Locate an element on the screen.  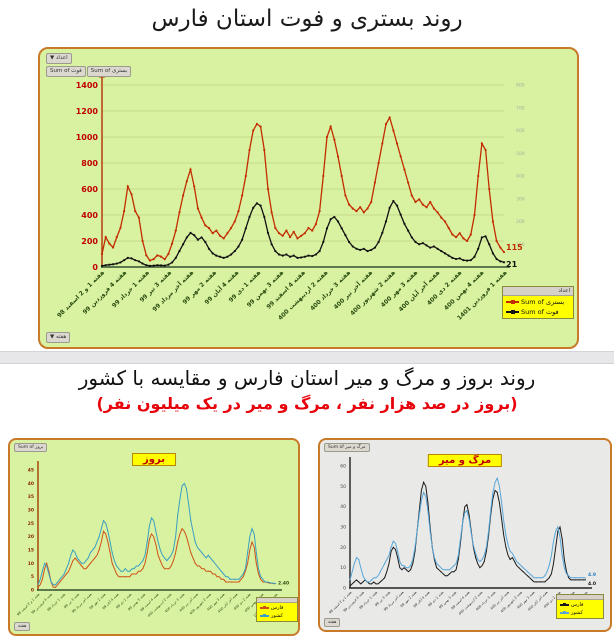
legend-marker-dot is located at coordinates (564, 604).